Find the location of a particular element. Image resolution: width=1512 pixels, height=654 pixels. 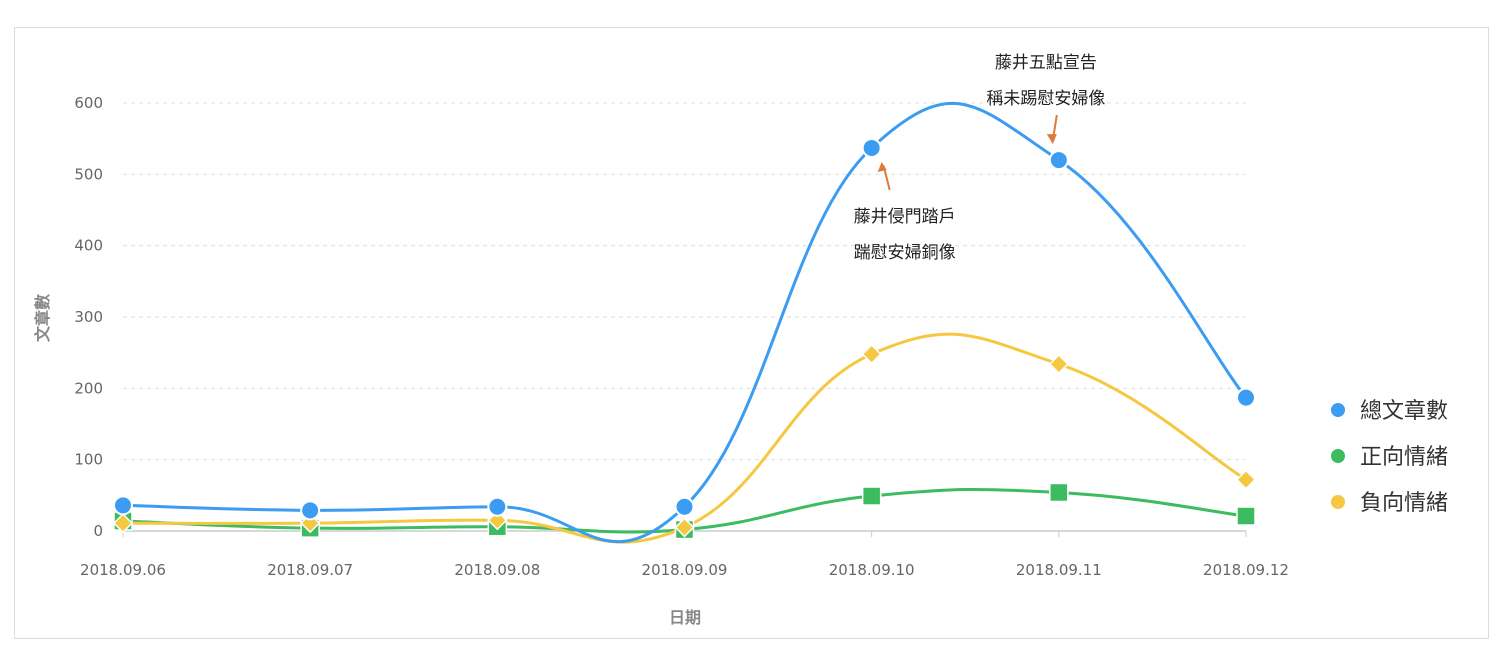

annotation-text: 藤井五點宣告 is located at coordinates (1046, 63).